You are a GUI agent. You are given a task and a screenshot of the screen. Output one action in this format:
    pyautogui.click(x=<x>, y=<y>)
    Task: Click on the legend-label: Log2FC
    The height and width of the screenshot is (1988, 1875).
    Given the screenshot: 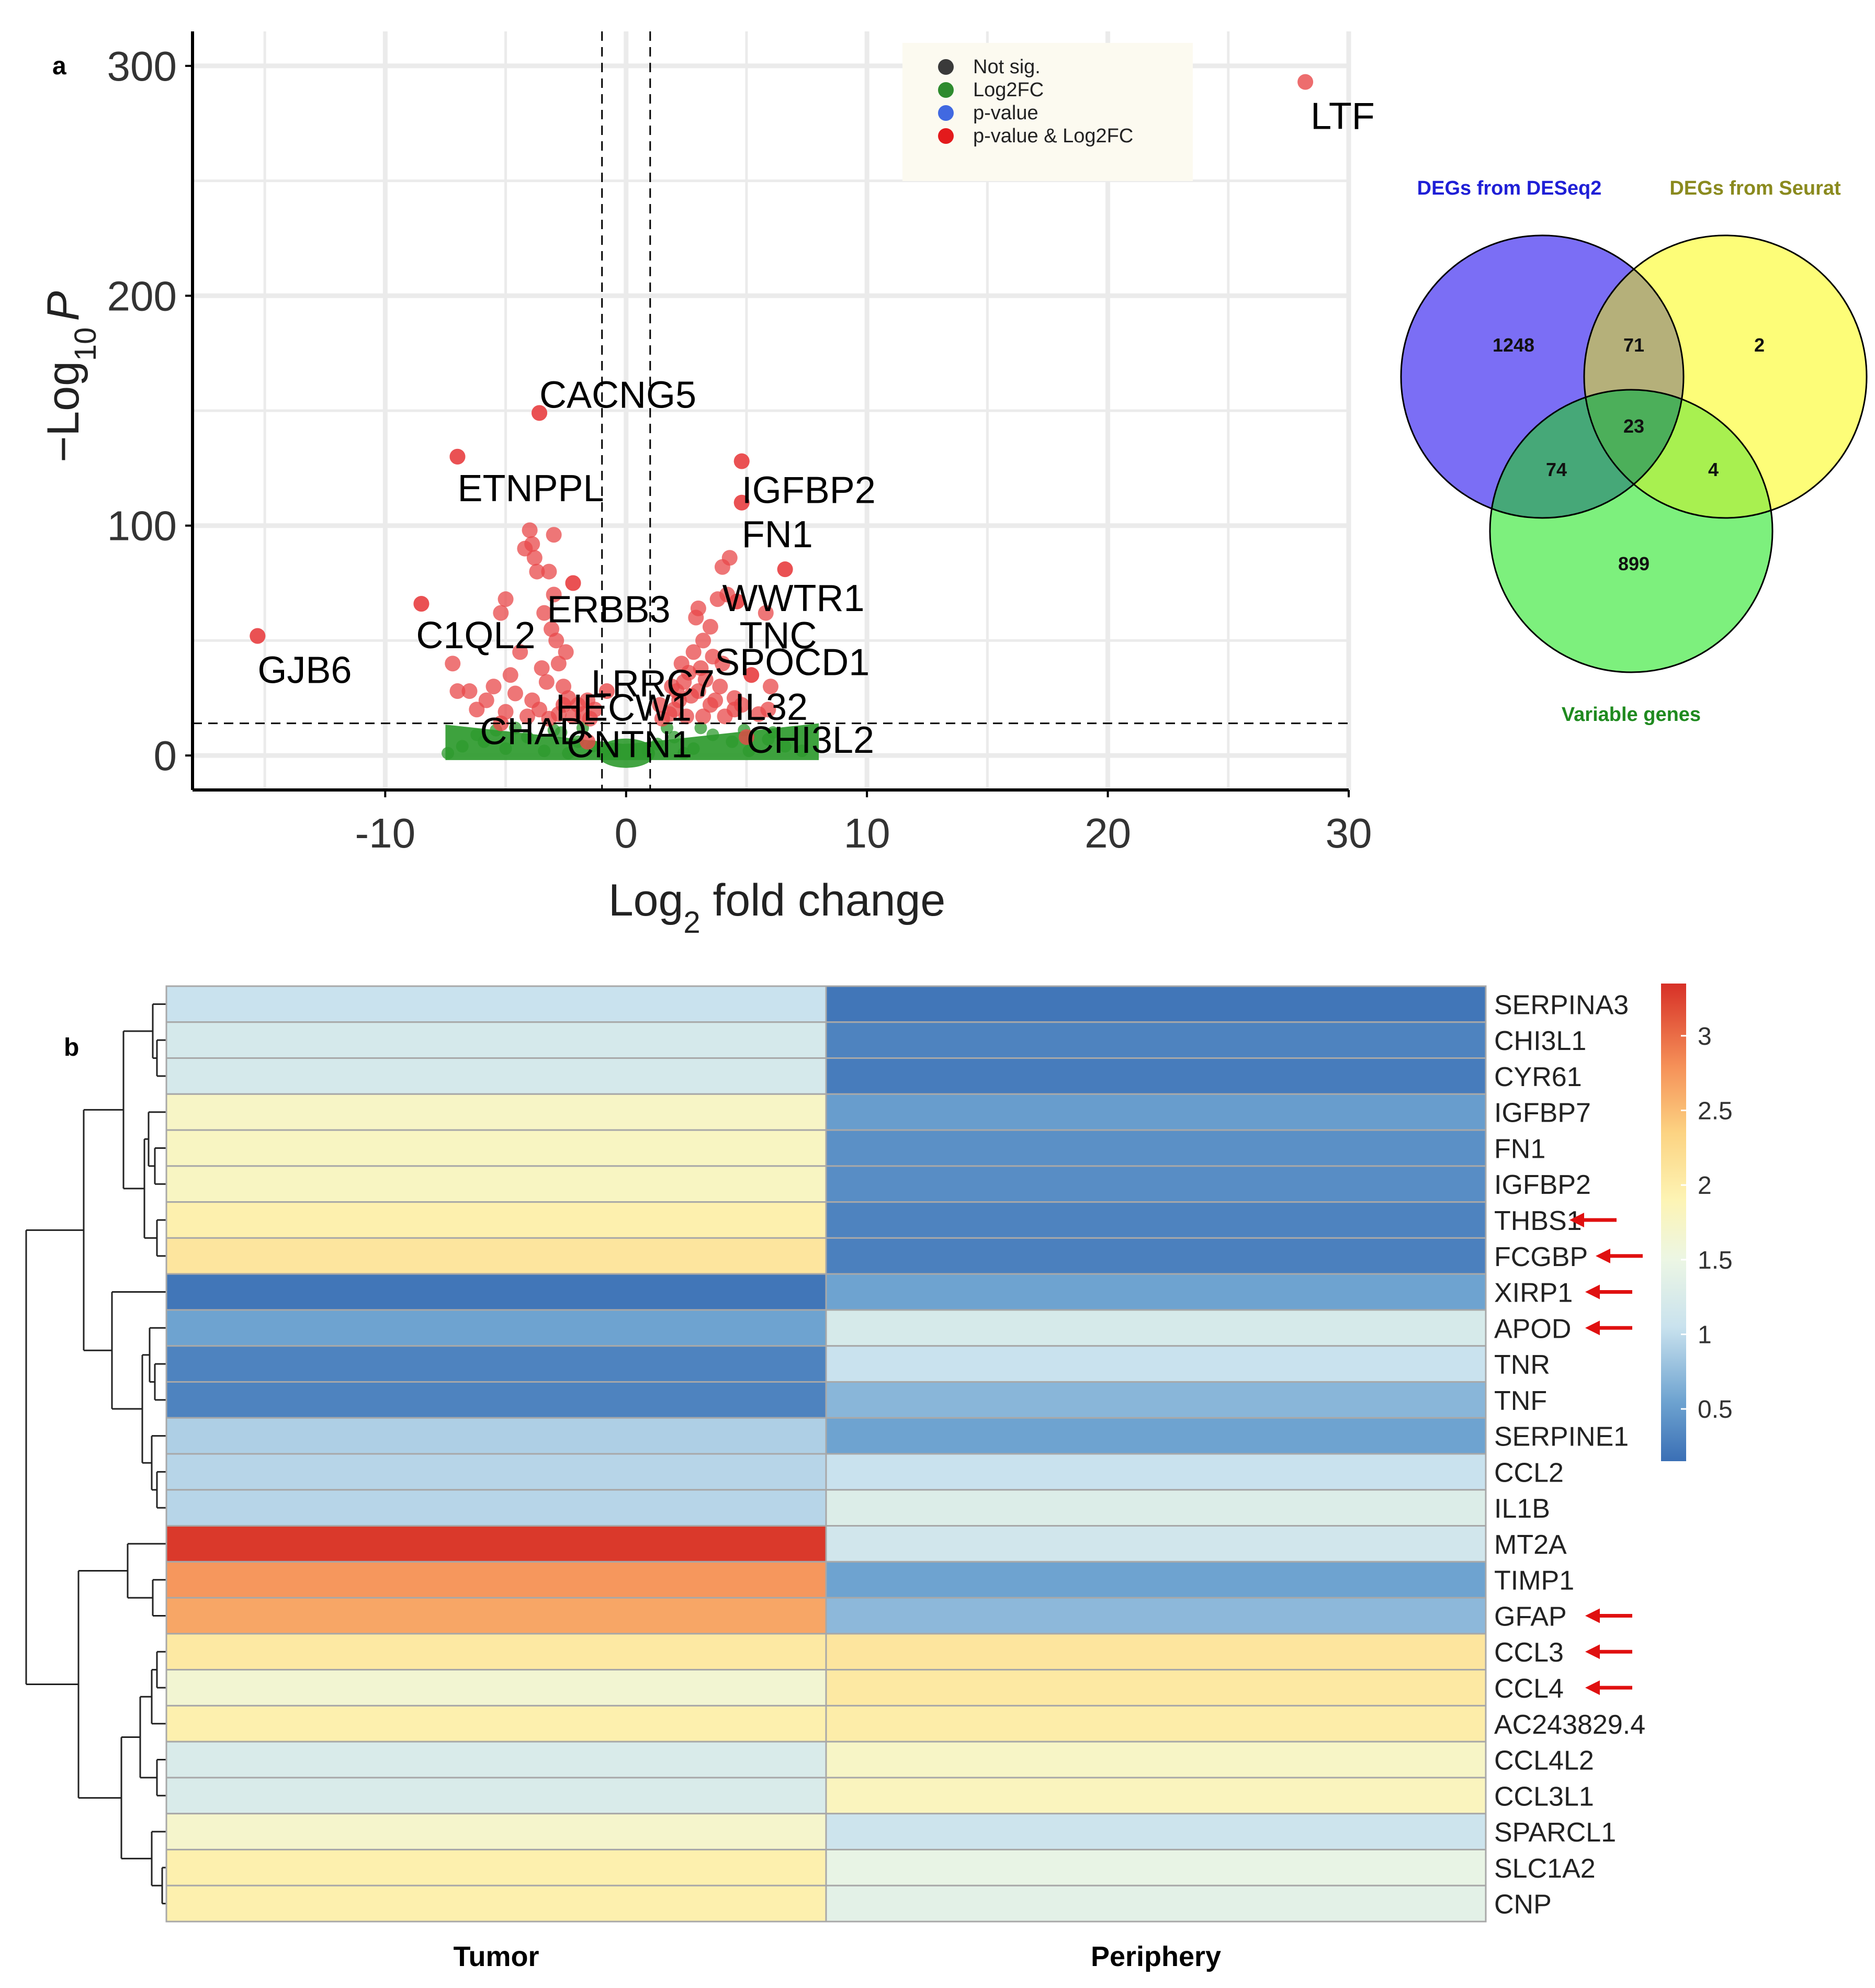 What is the action you would take?
    pyautogui.click(x=1008, y=90)
    